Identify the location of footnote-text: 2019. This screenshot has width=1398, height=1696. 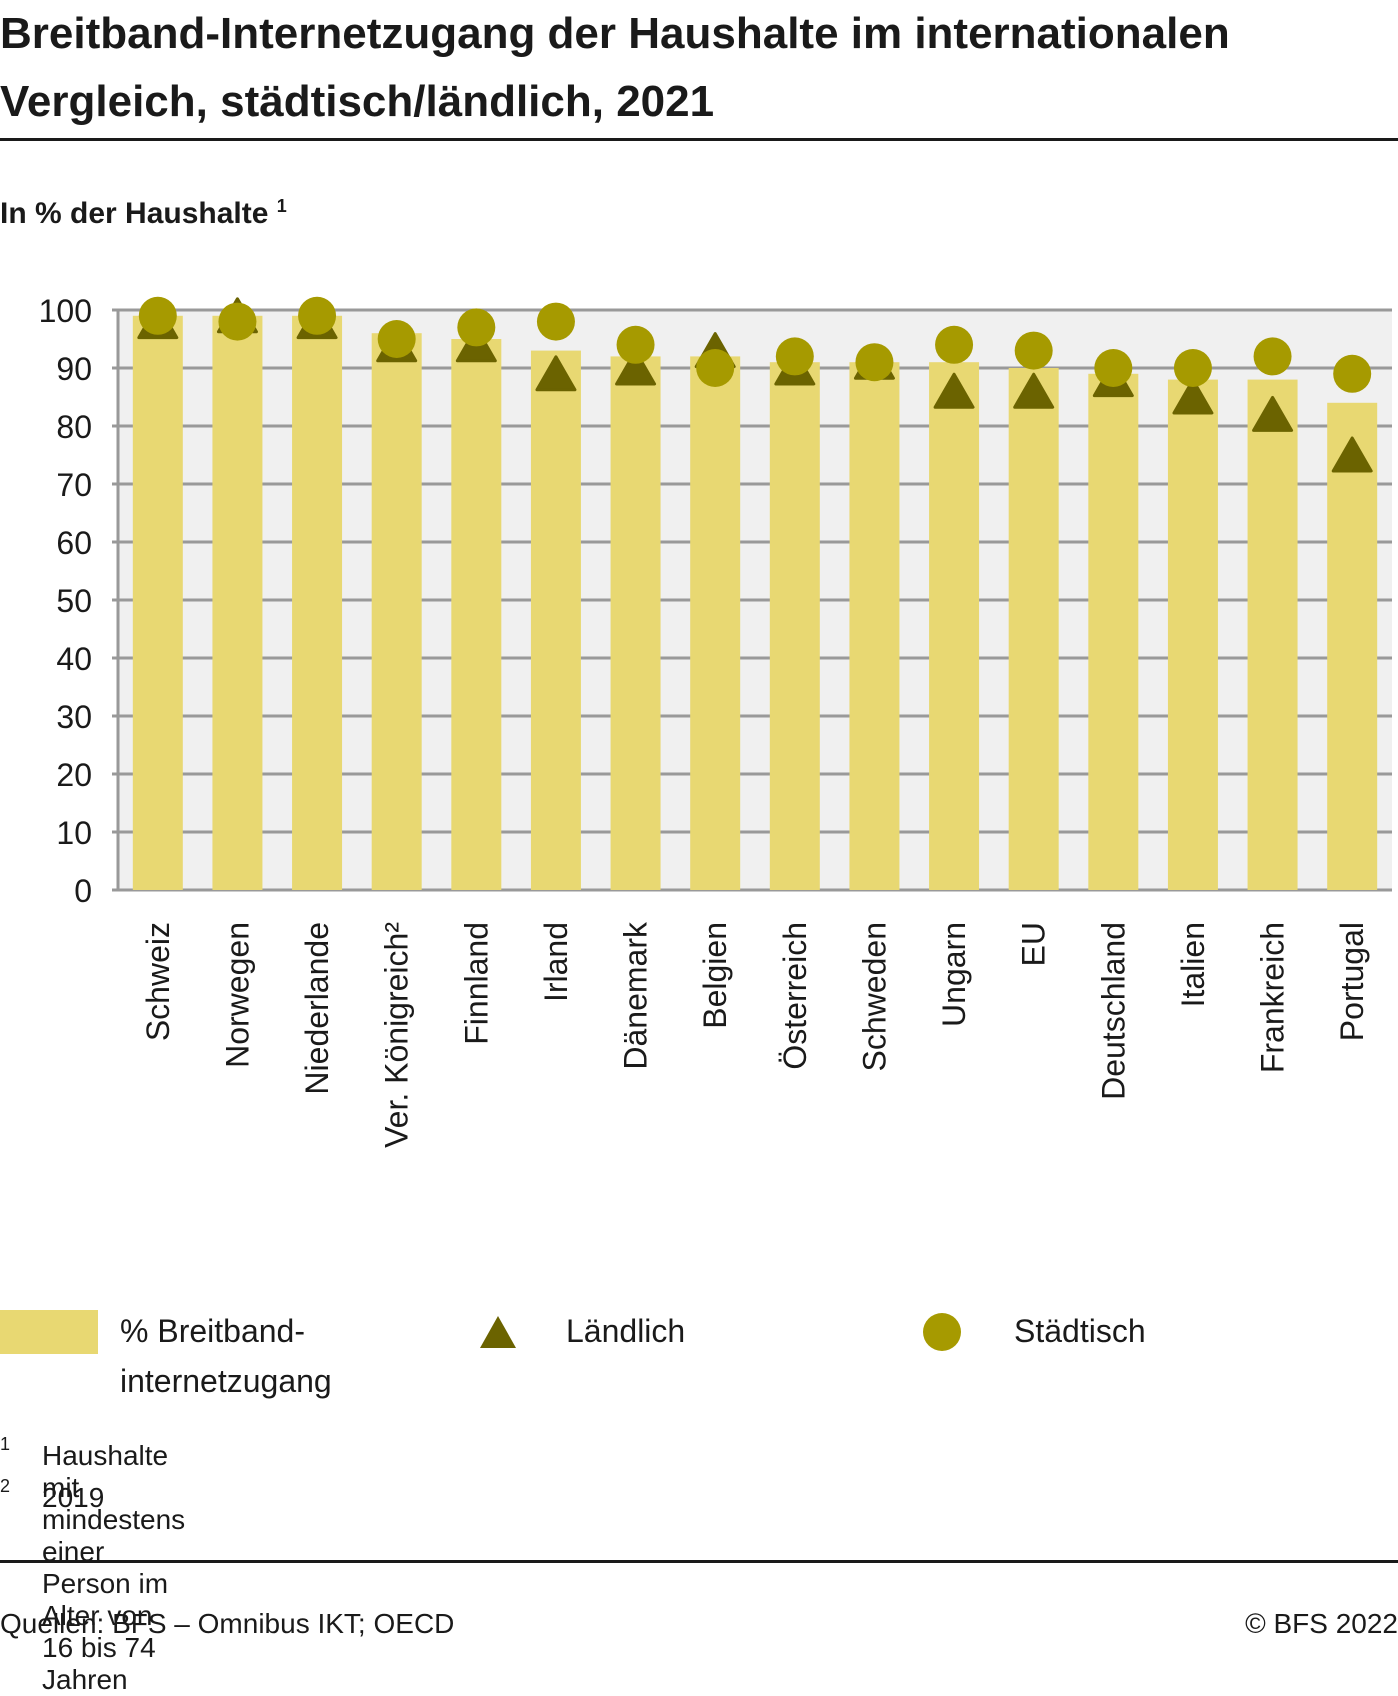
(73, 1497).